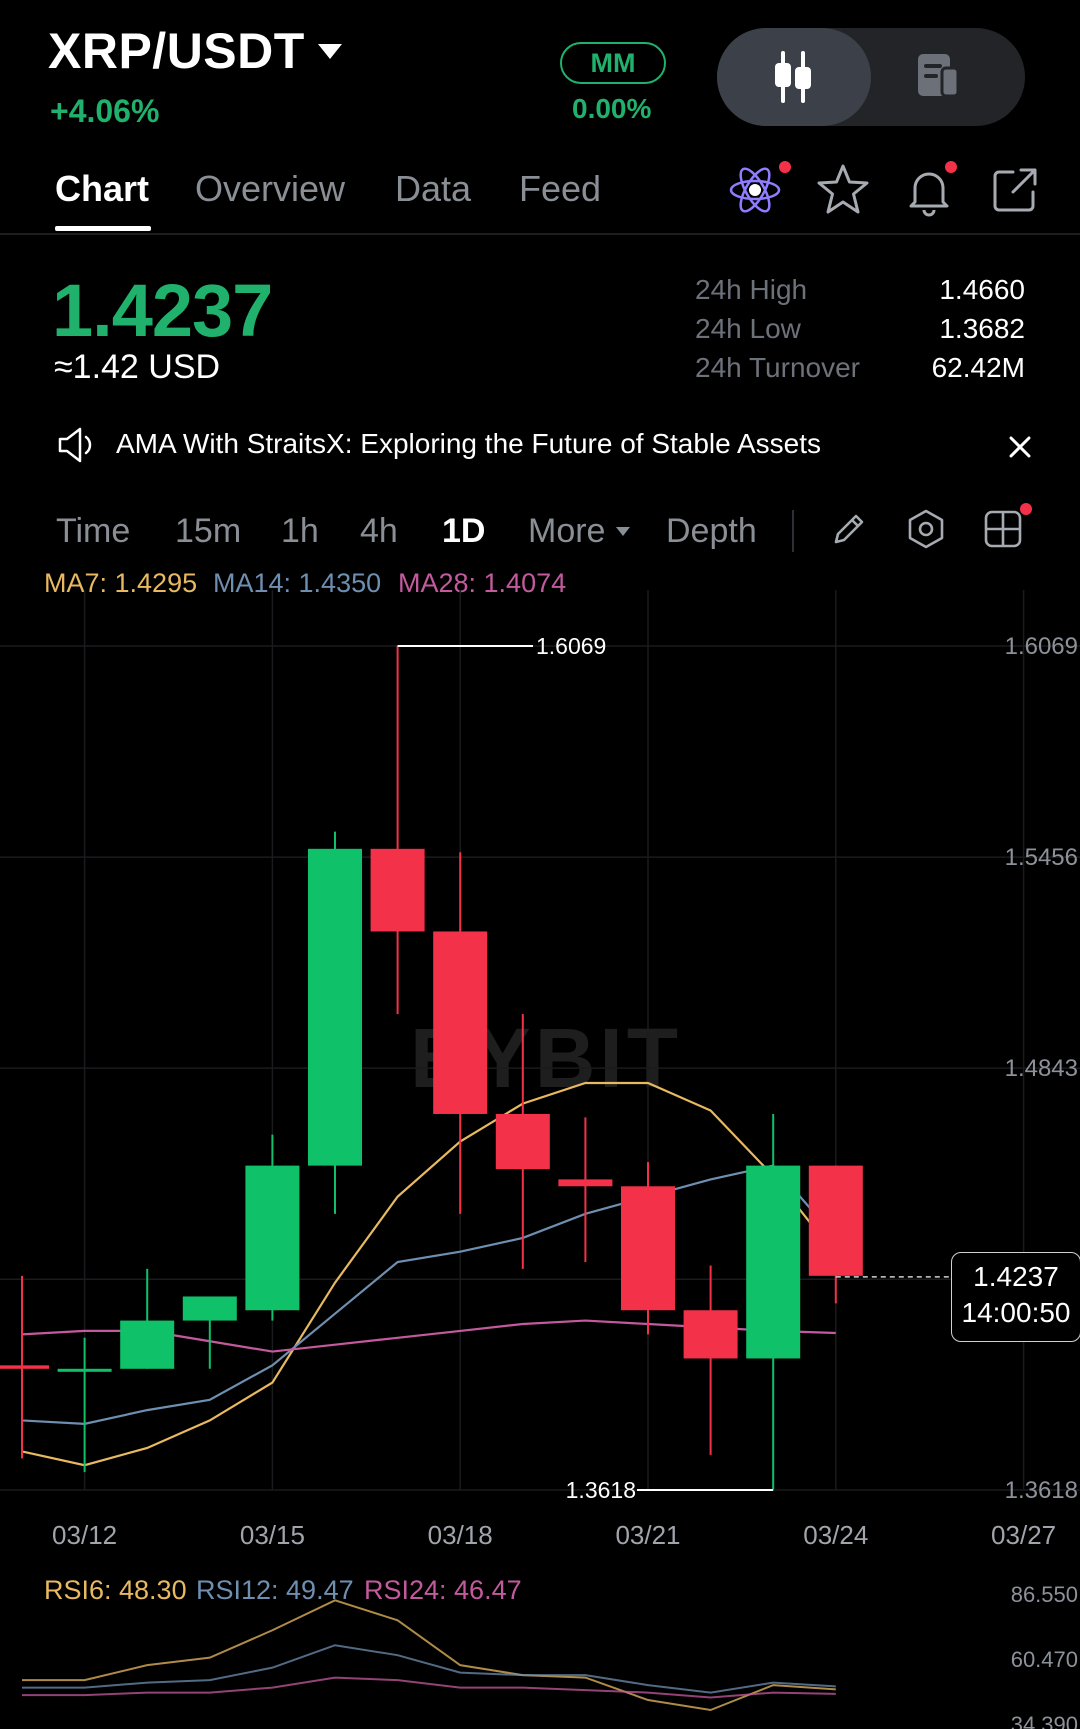 This screenshot has width=1080, height=1729. I want to click on bell-icon, so click(929, 190).